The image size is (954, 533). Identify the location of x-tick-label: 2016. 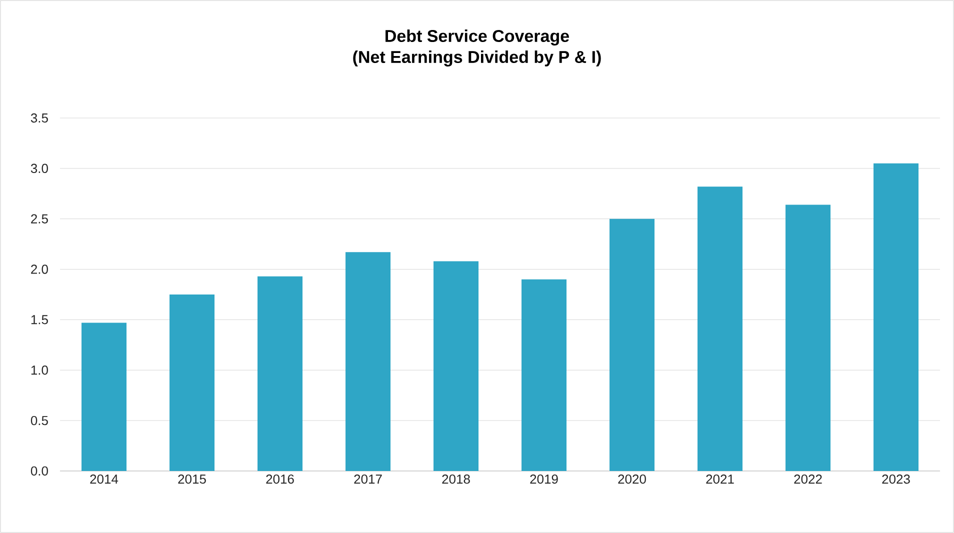
(280, 479).